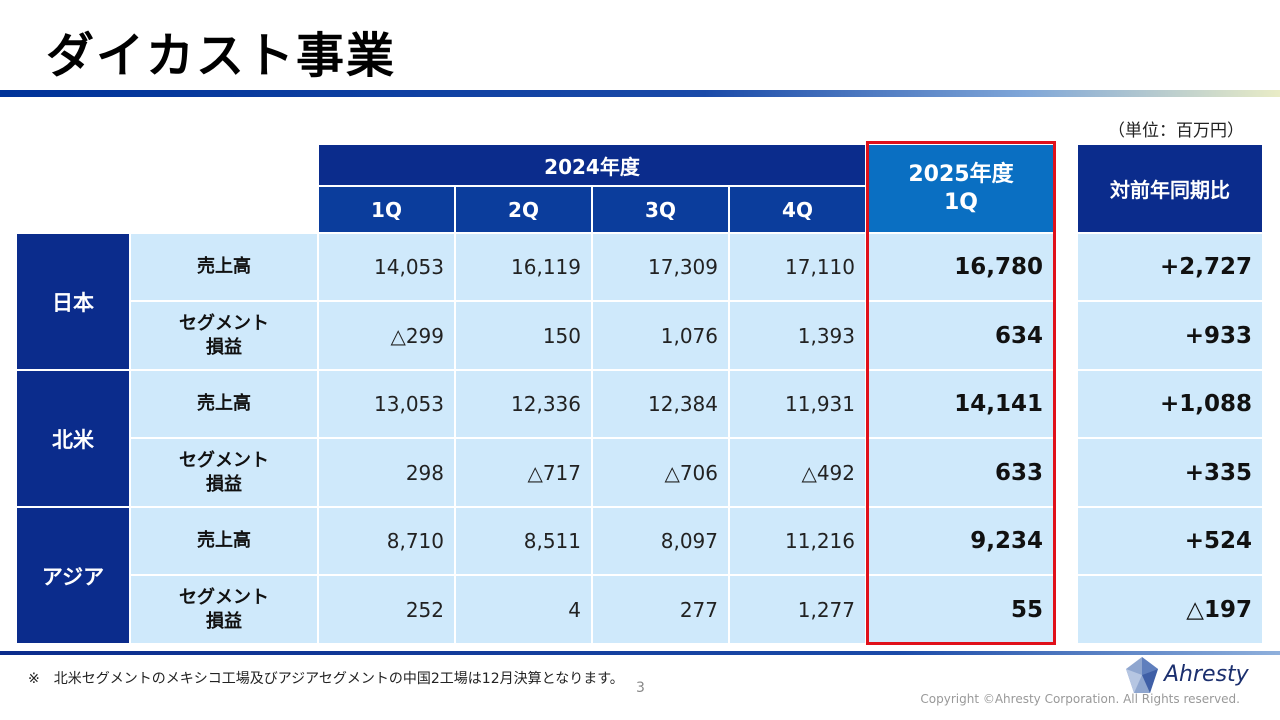 This screenshot has height=720, width=1280. Describe the element at coordinates (1176, 131) in the screenshot. I see `unit-label: （単位：百万円）` at that location.